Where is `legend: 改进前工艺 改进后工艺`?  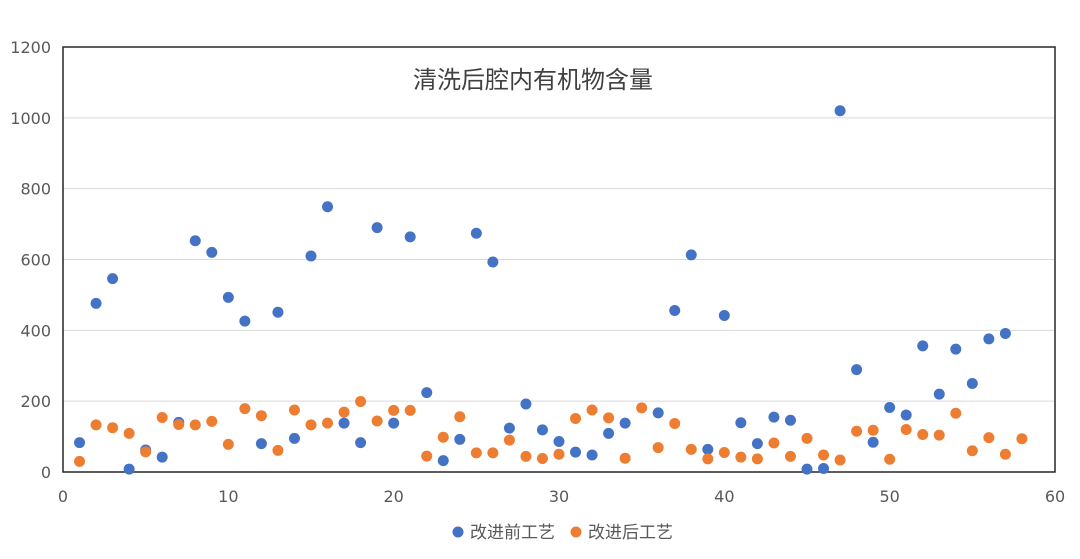 legend: 改进前工艺 改进后工艺 is located at coordinates (562, 533).